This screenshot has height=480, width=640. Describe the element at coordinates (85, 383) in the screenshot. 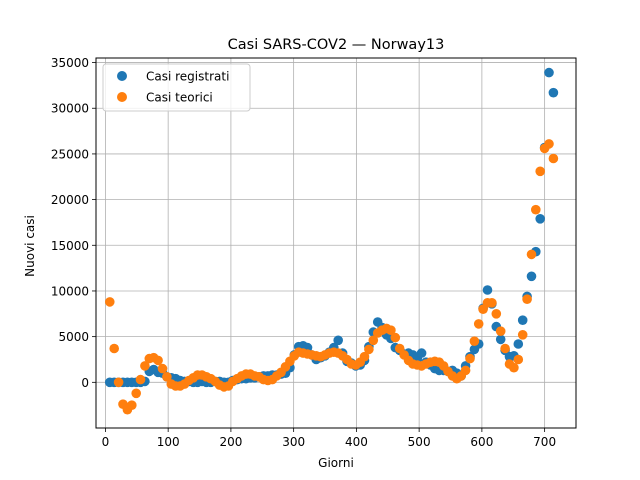

I see `y-tick-label: 0` at that location.